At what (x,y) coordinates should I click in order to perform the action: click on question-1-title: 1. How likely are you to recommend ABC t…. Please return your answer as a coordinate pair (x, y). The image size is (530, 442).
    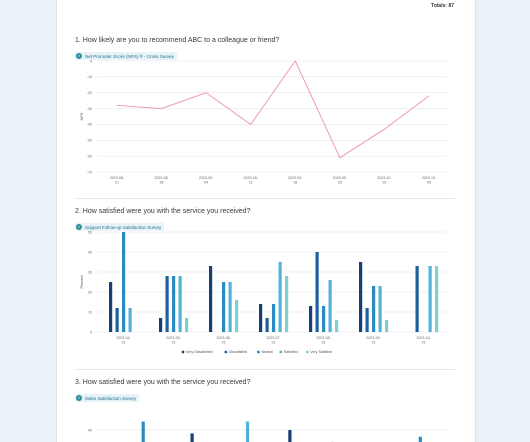
    Looking at the image, I should click on (177, 40).